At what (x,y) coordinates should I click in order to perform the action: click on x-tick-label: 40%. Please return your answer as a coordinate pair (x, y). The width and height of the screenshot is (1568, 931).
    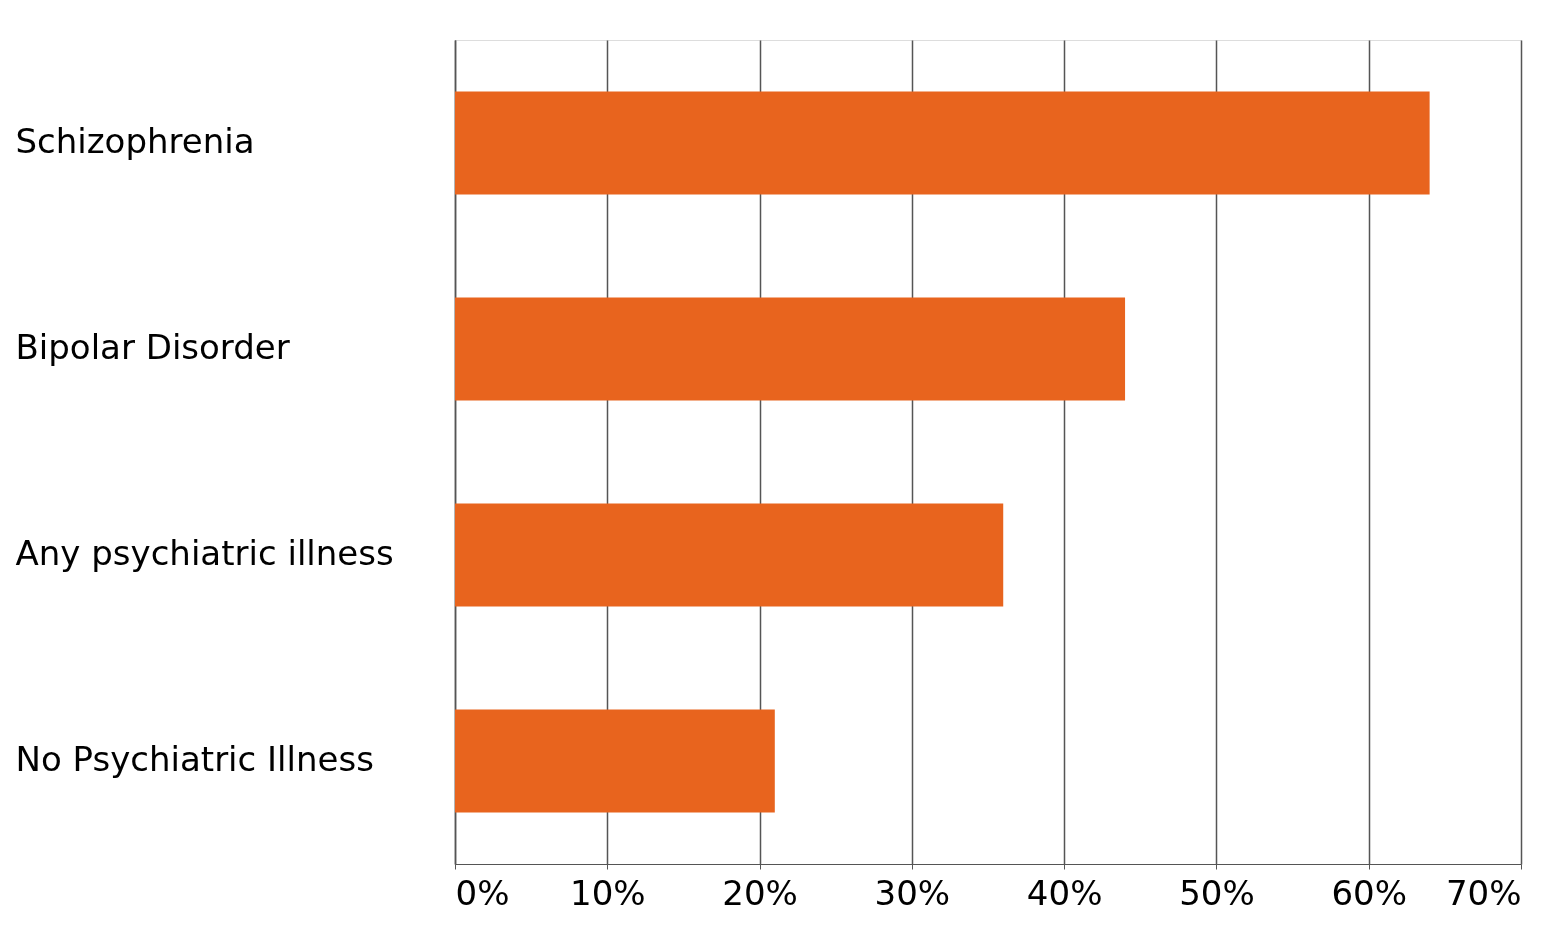
    Looking at the image, I should click on (1064, 892).